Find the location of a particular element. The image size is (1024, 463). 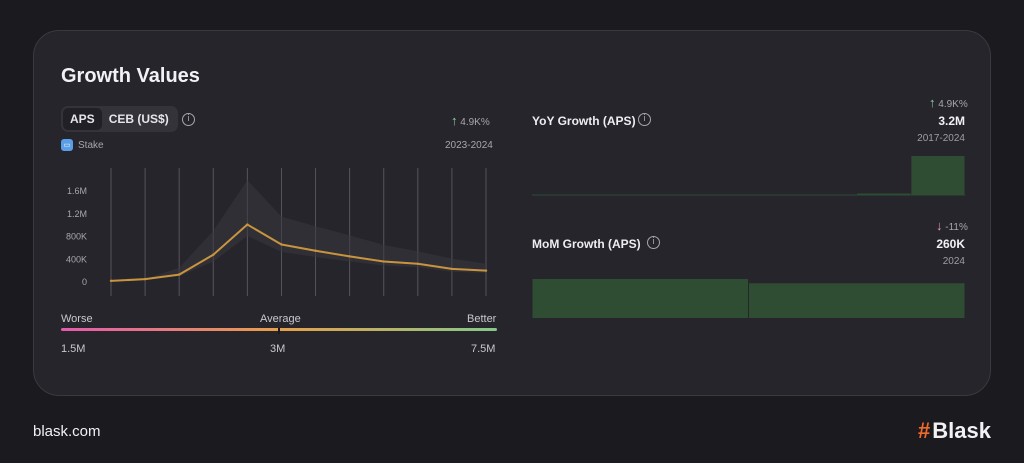

metric-toggle: APS CEB (US$) is located at coordinates (119, 119).